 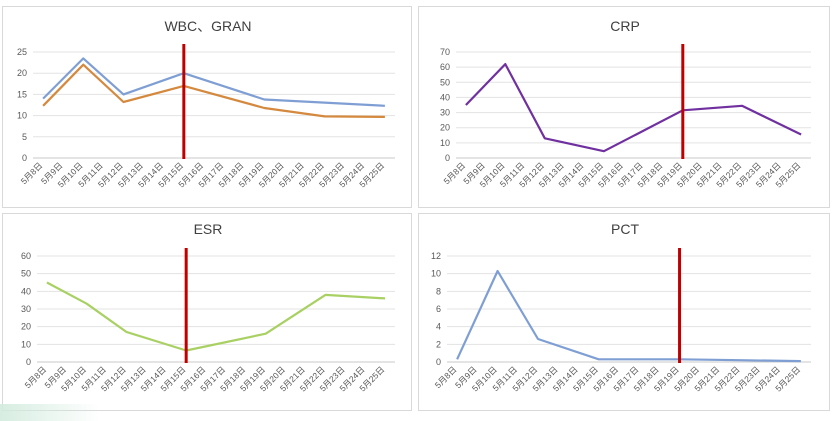 I want to click on y-tick-label: 4, so click(x=438, y=327).